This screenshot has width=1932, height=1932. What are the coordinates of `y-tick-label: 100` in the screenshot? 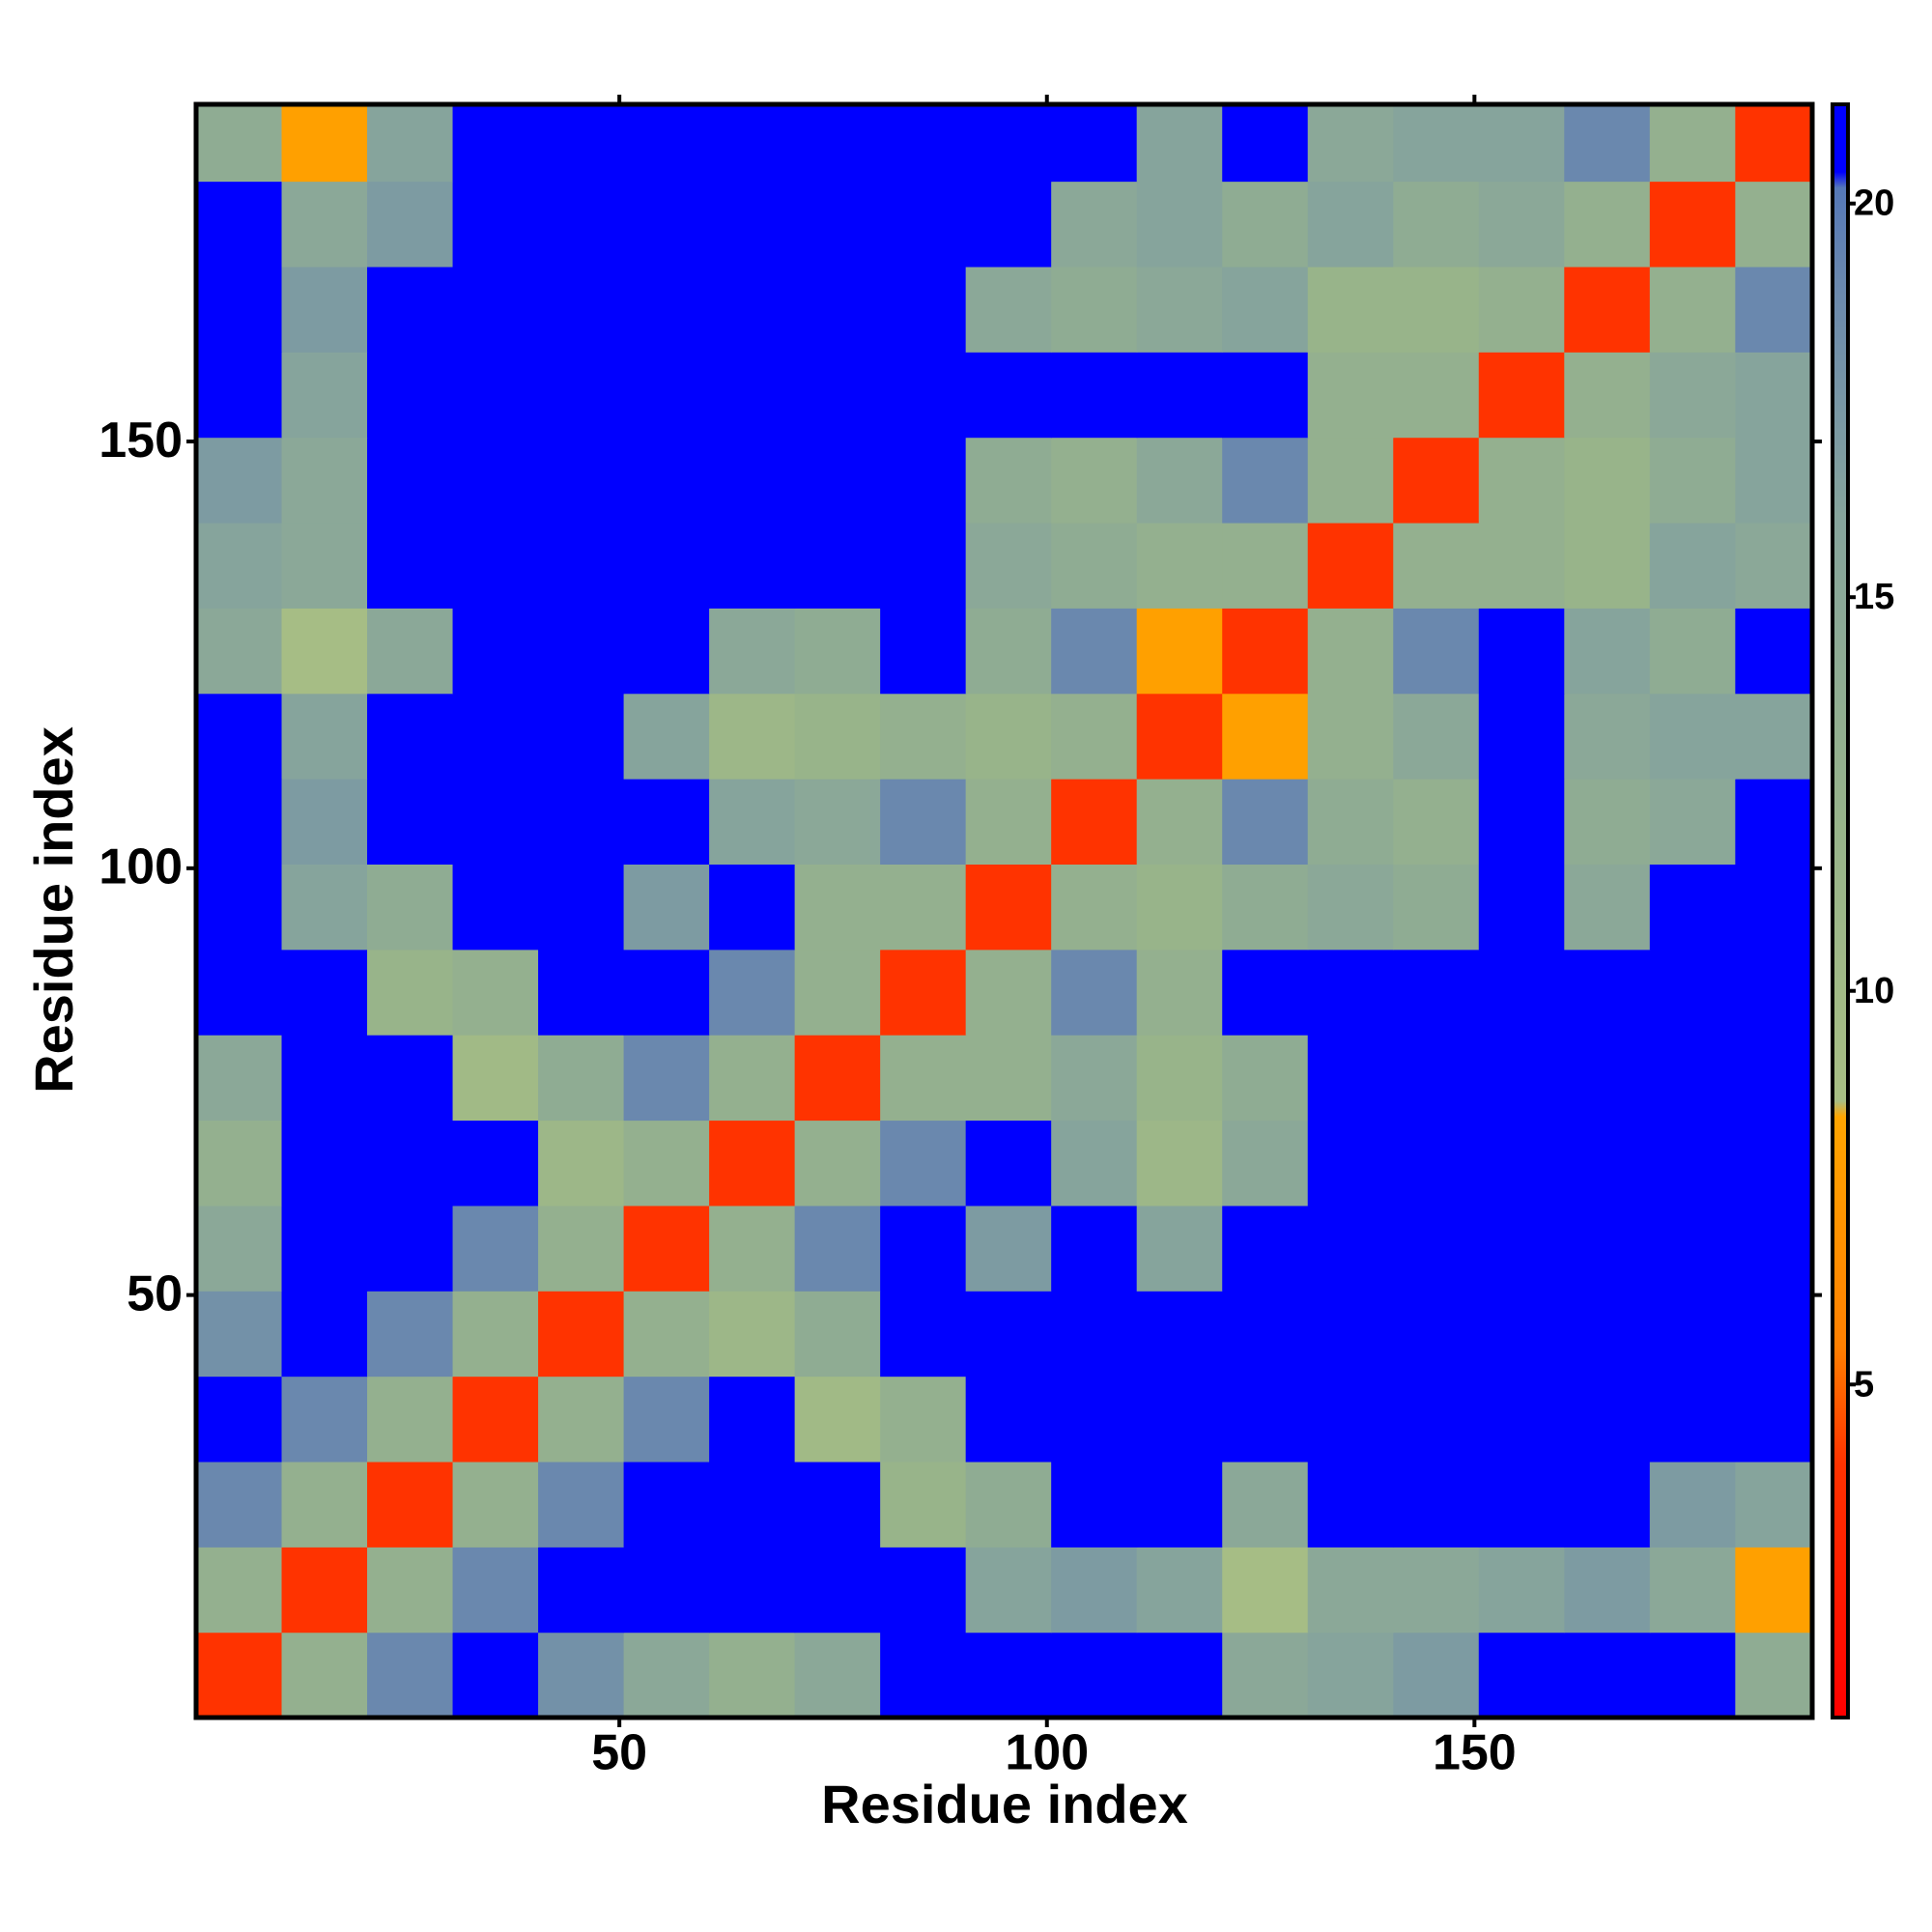 It's located at (141, 867).